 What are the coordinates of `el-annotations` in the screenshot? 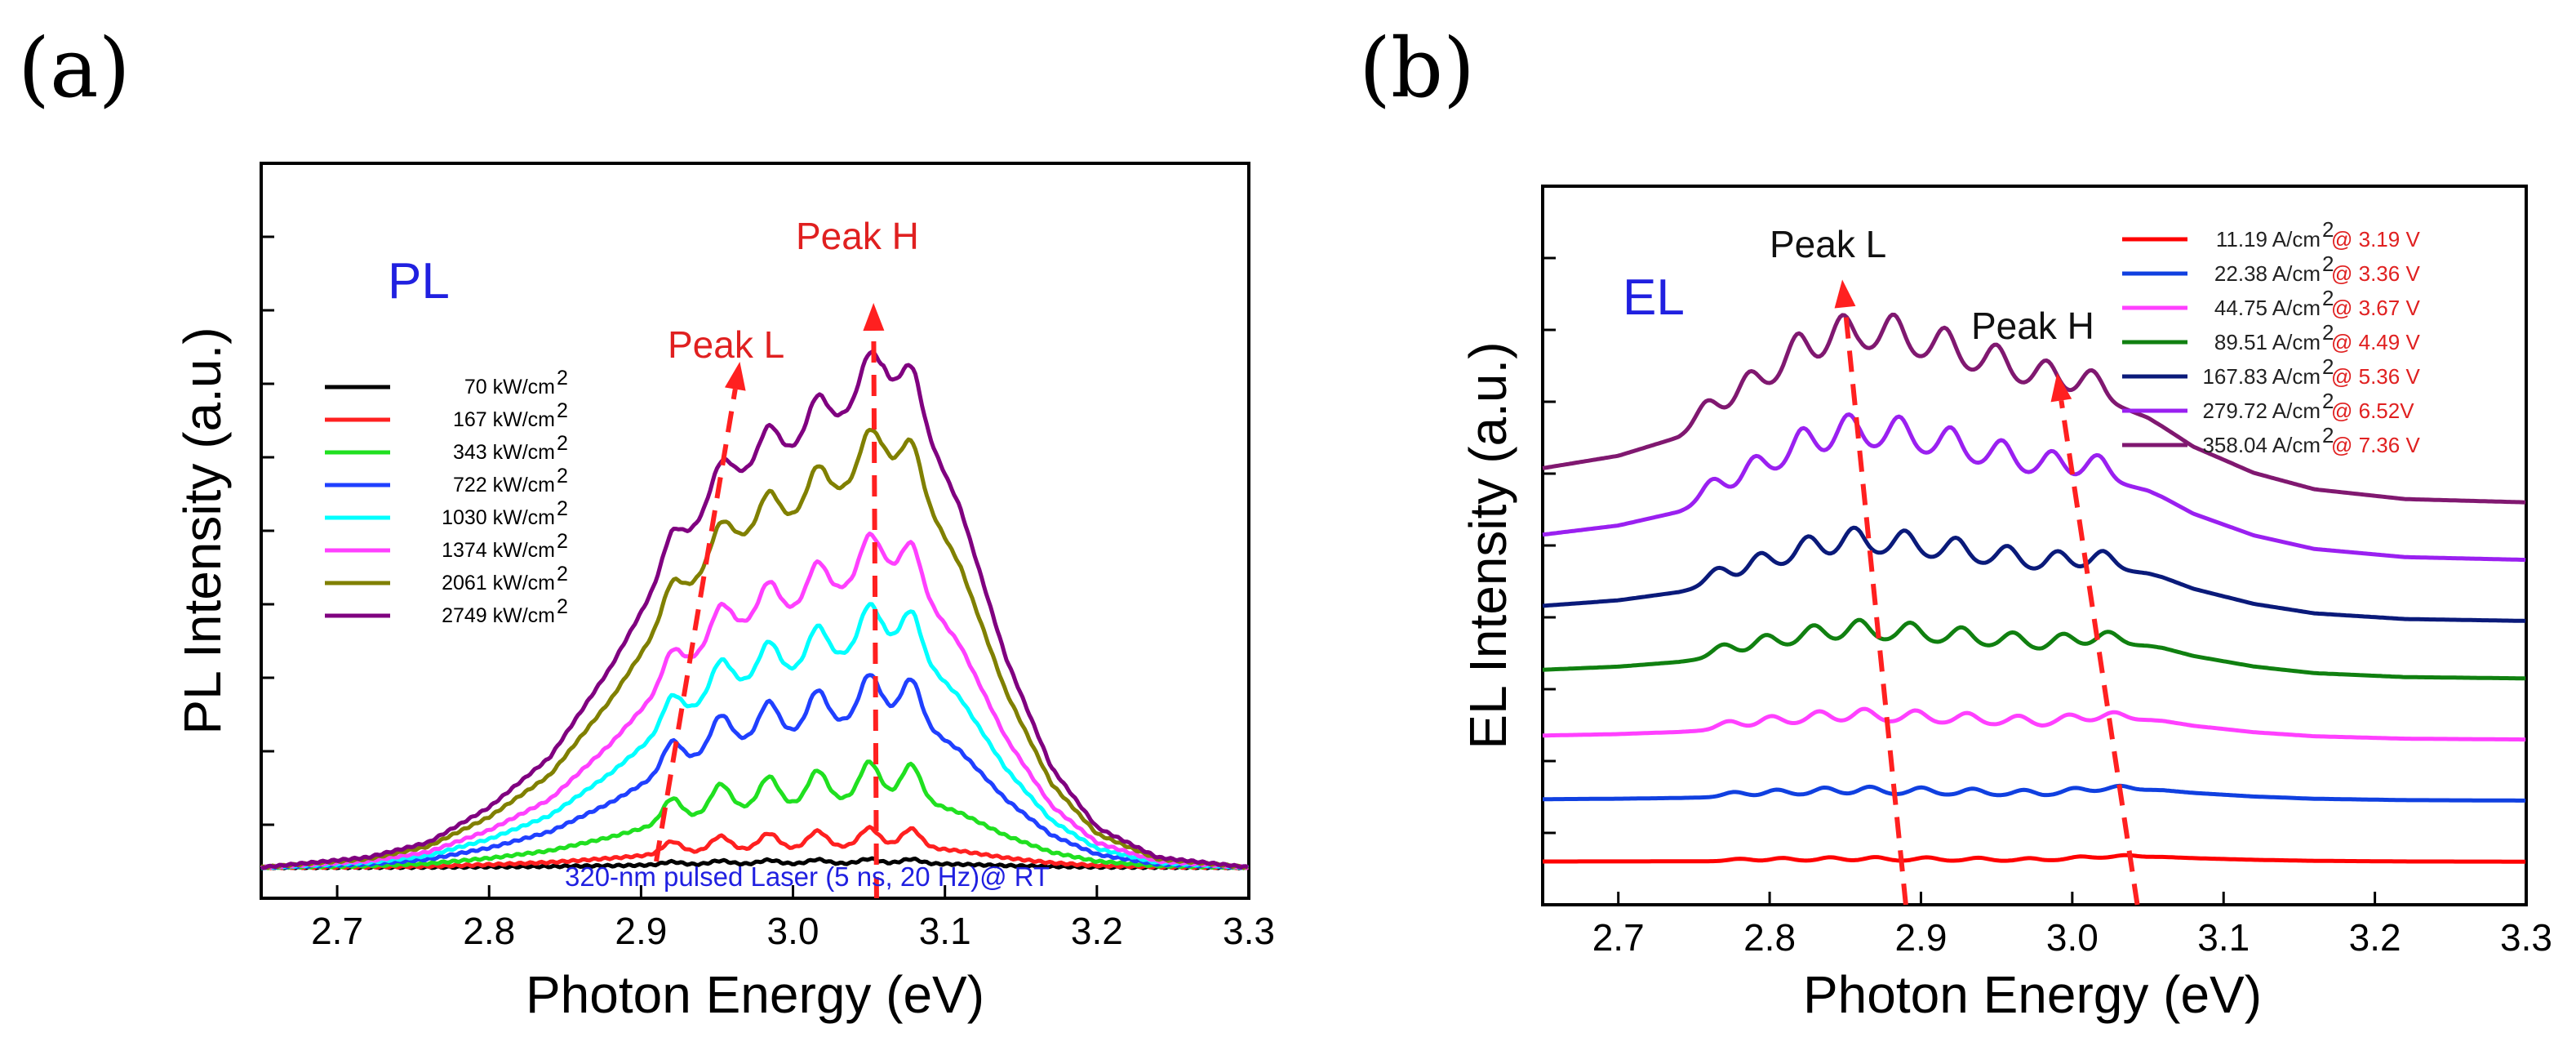 It's located at (1987, 593).